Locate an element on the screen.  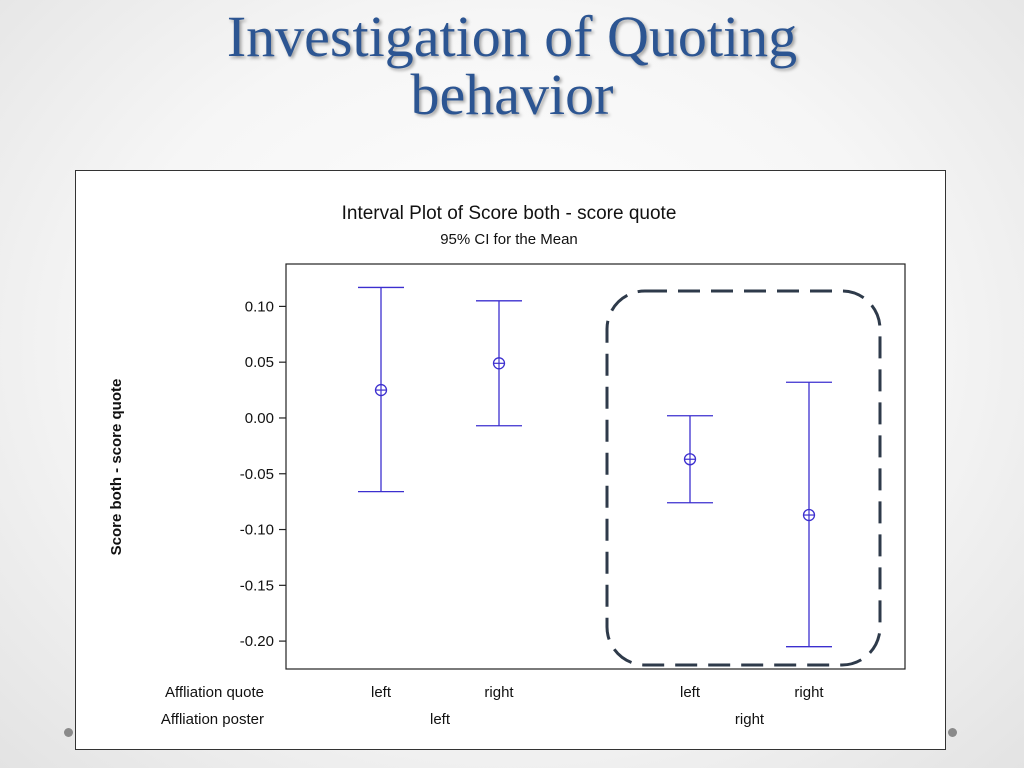
x-label-poster: left is located at coordinates (440, 719).